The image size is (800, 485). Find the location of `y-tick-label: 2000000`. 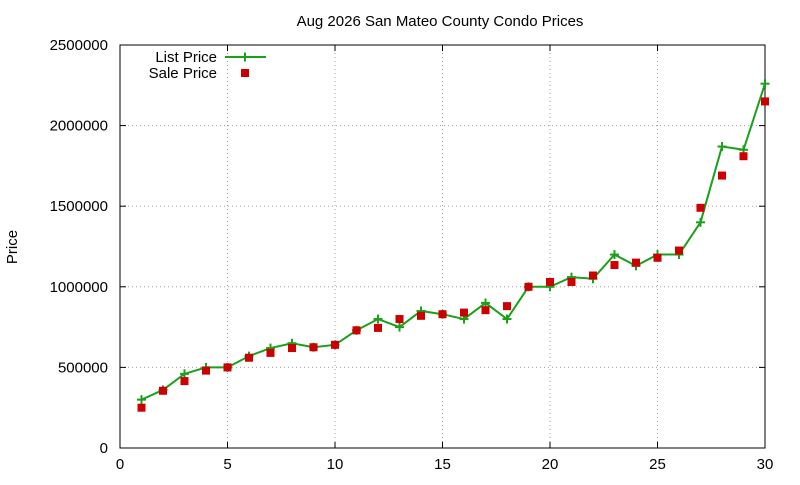

y-tick-label: 2000000 is located at coordinates (79, 126).